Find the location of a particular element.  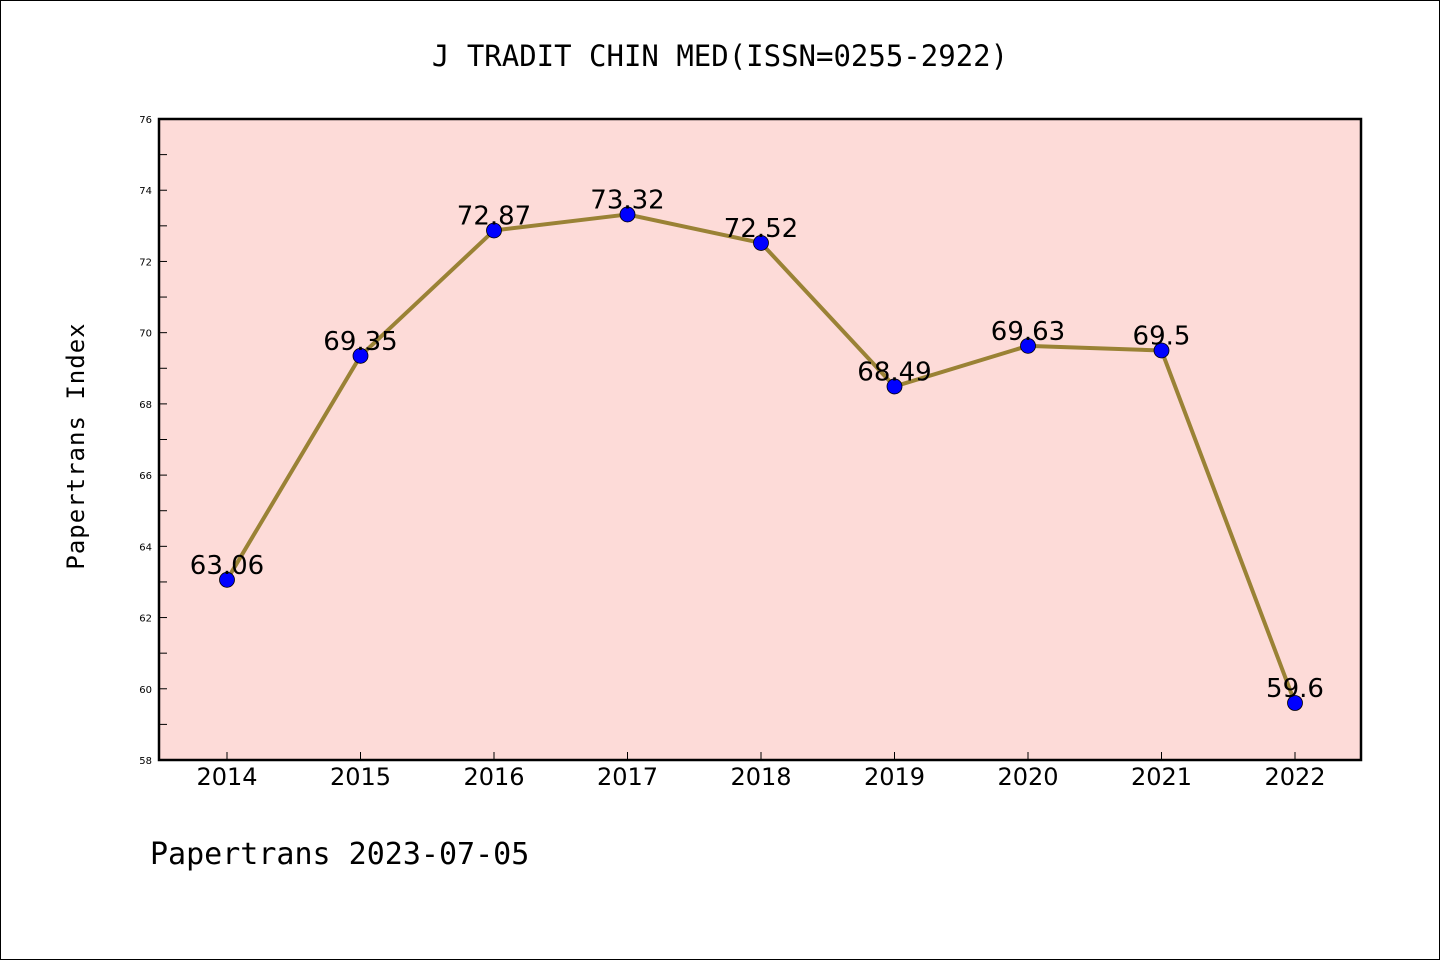

y-tick-label: 74 is located at coordinates (145, 191).